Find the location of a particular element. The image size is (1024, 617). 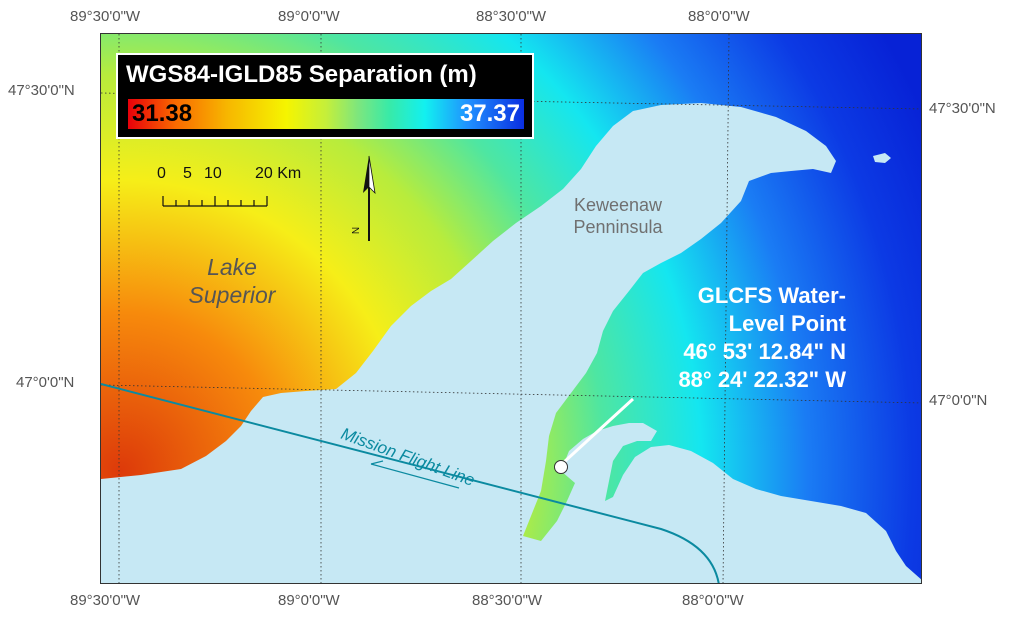

scale-label-0: 0 is located at coordinates (161, 173).